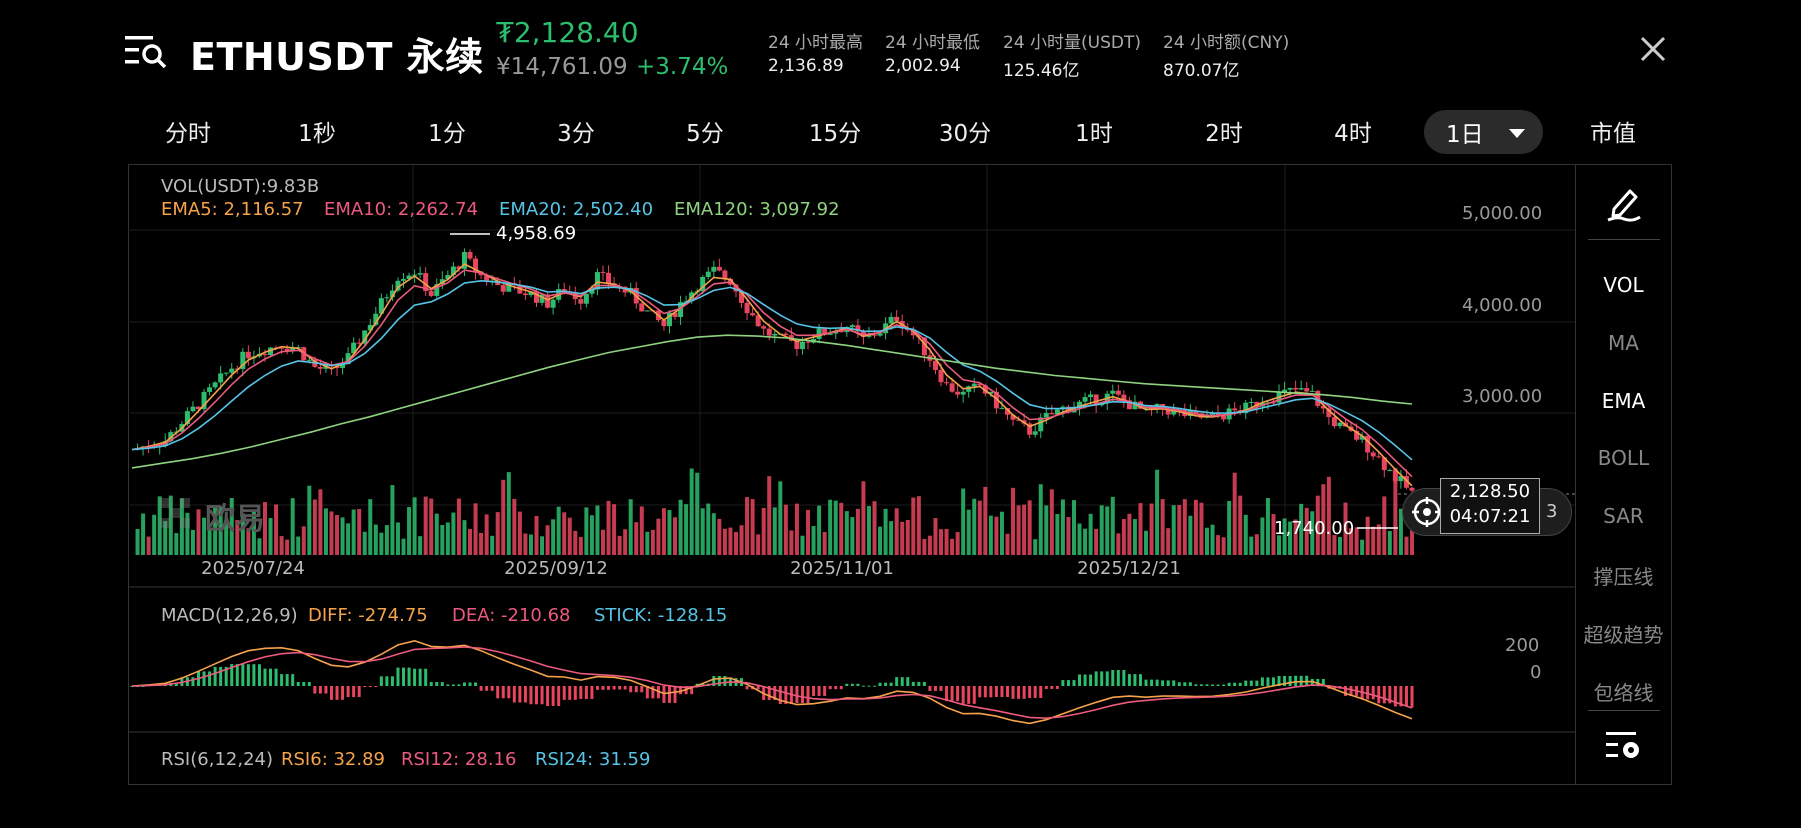 The image size is (1801, 828). I want to click on ema20-legend: EMA20: 2,502.40, so click(576, 209).